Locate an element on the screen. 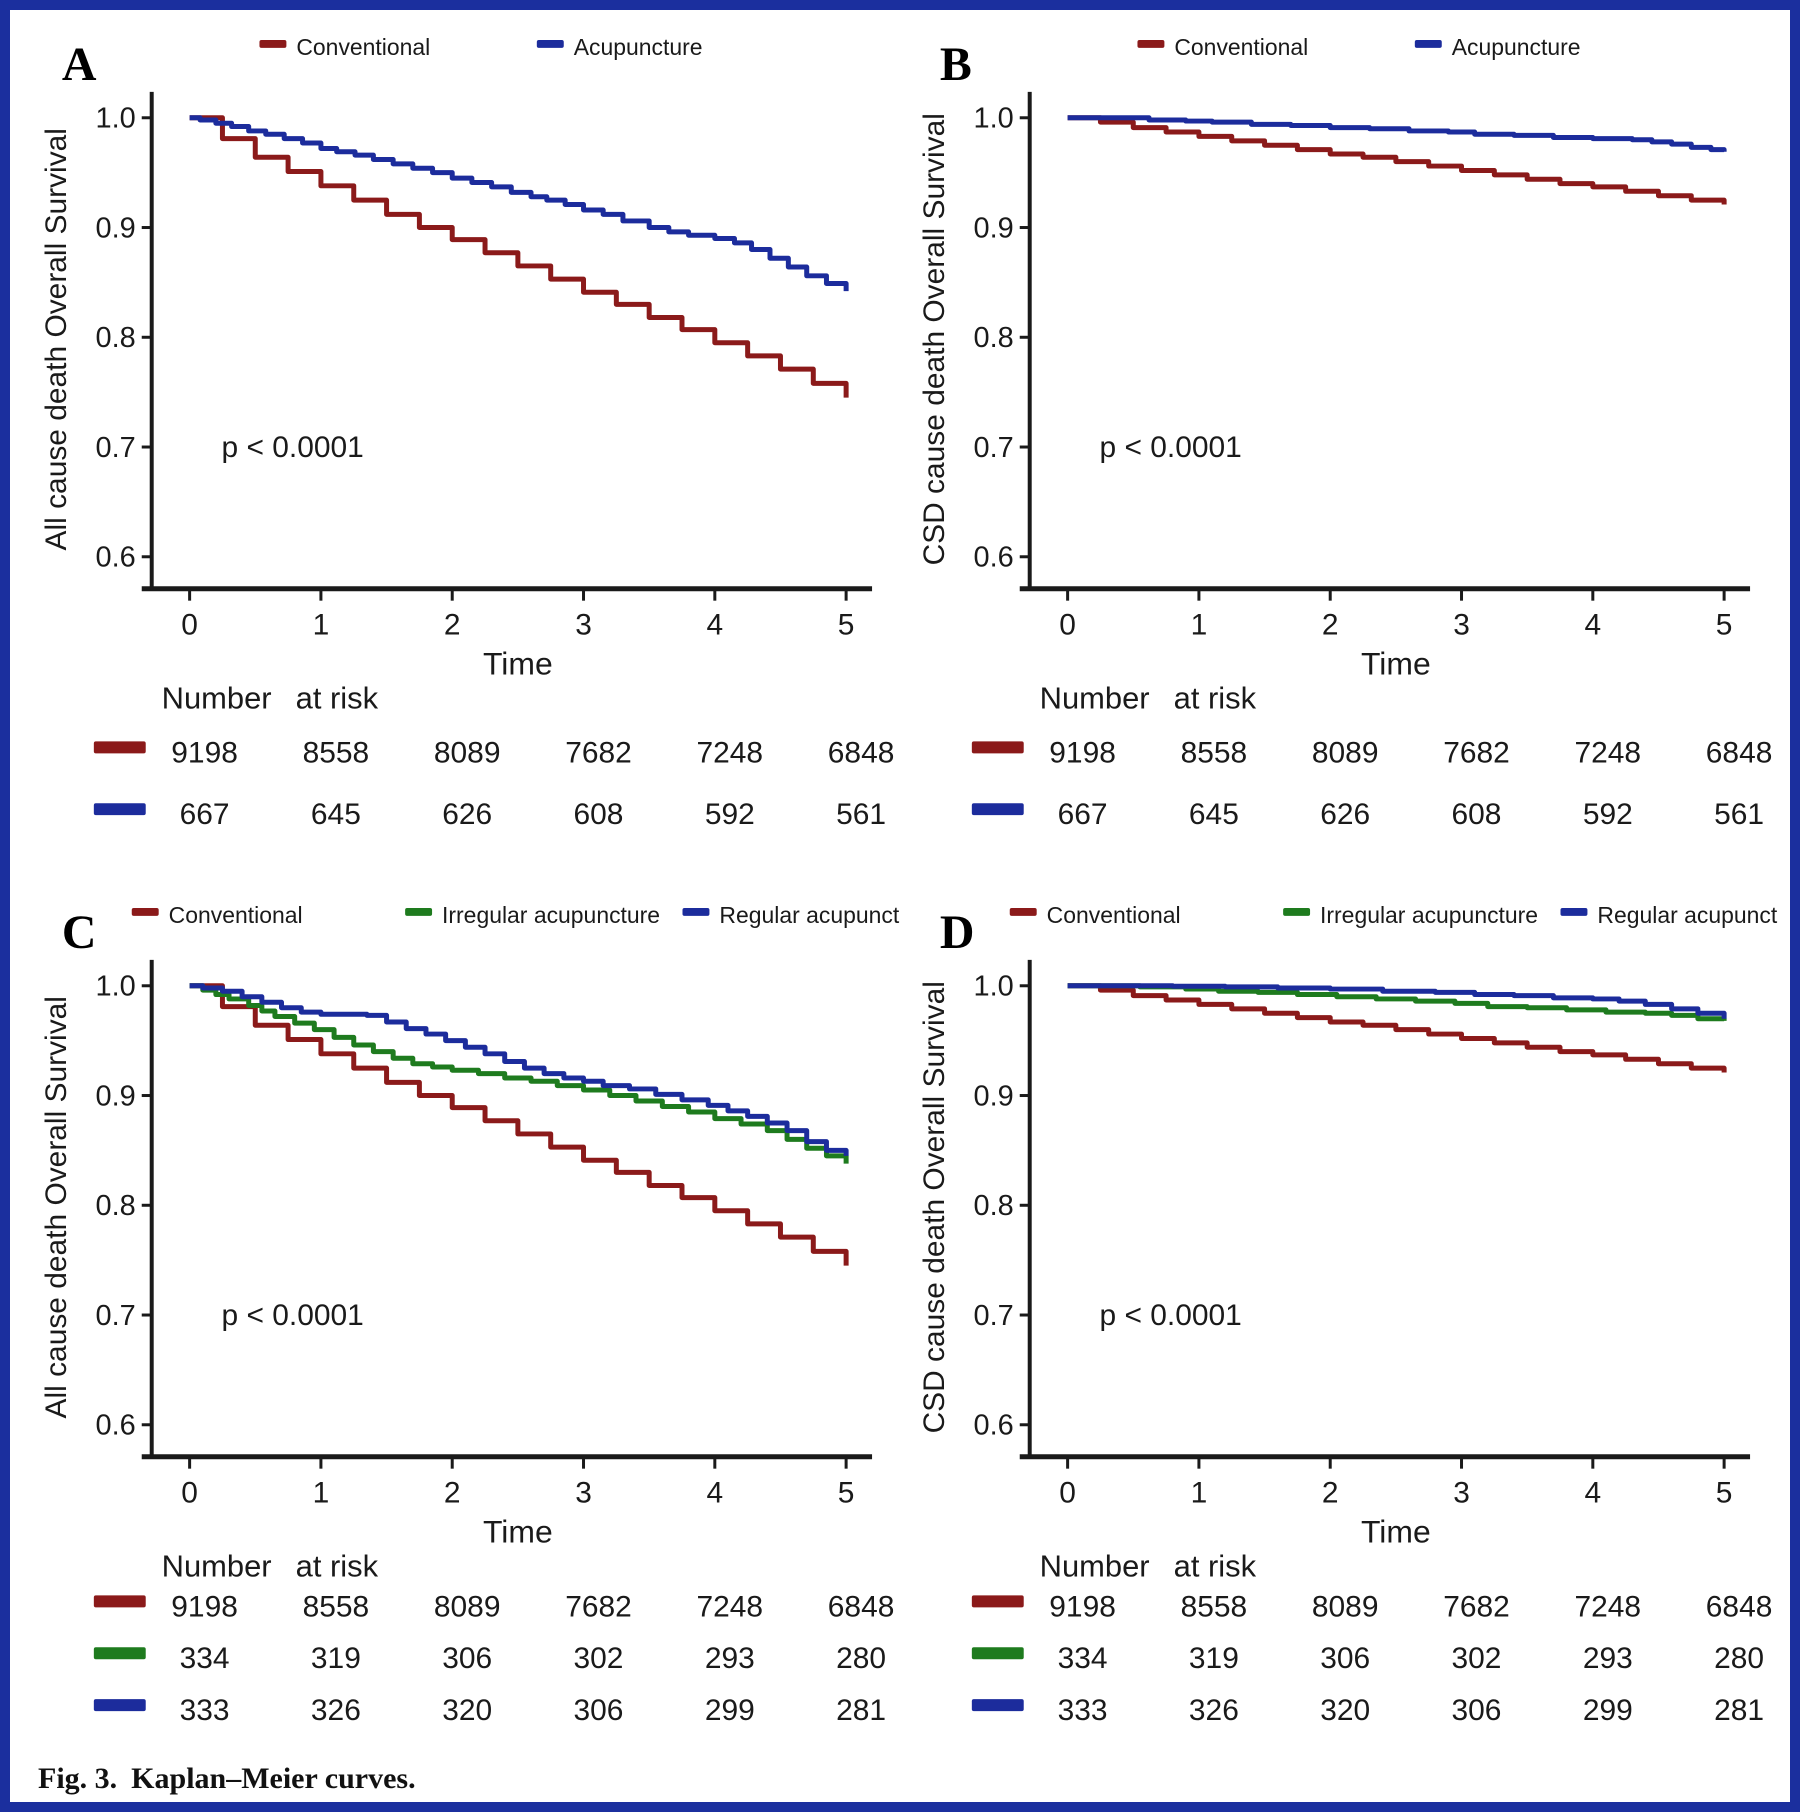 The height and width of the screenshot is (1812, 1800). risk-count: 326 is located at coordinates (336, 1710).